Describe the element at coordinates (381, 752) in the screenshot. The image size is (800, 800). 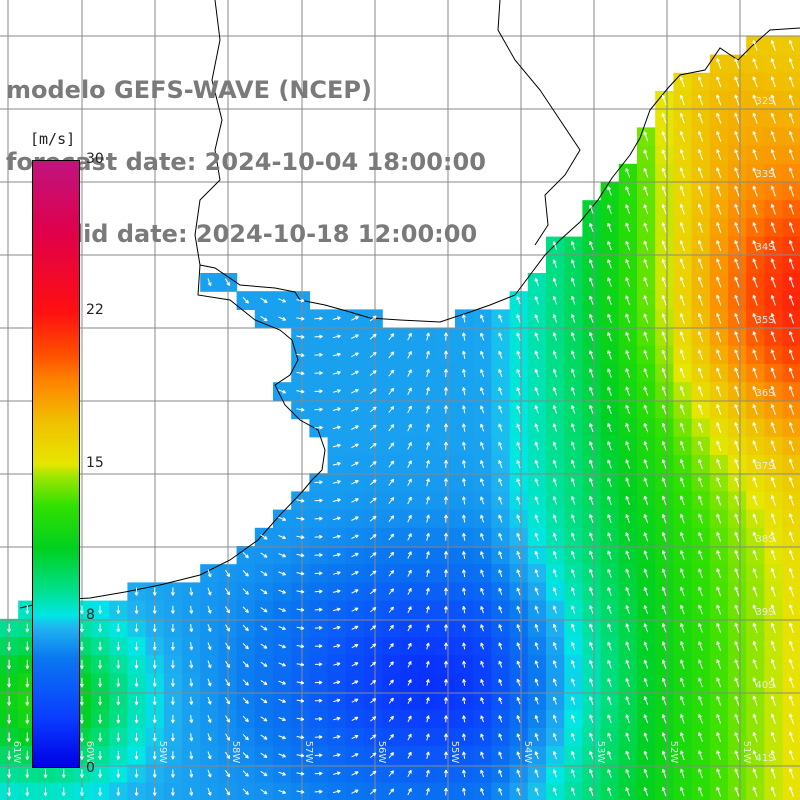
I see `lon-label: 56W` at that location.